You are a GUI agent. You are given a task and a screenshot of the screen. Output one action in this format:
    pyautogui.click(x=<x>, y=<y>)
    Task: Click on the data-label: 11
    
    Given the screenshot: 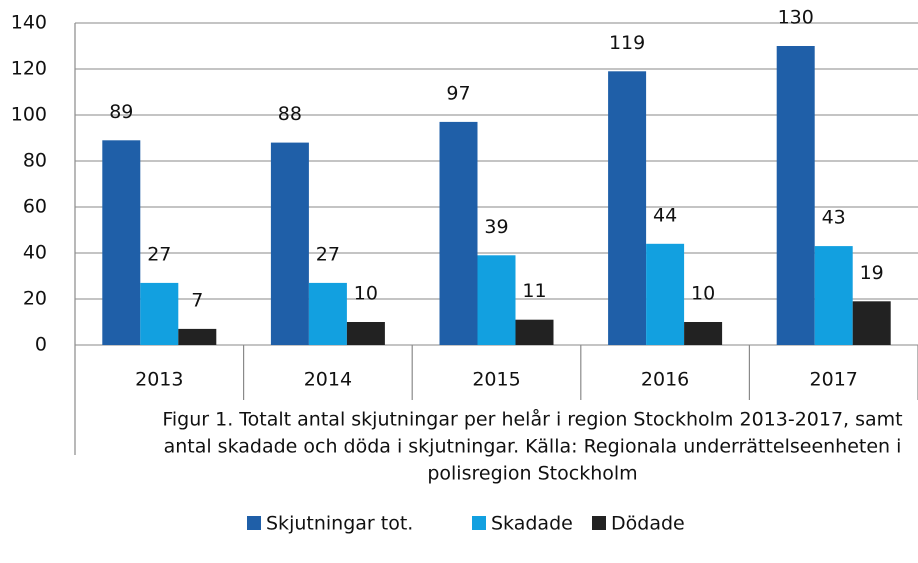 What is the action you would take?
    pyautogui.click(x=534, y=291)
    